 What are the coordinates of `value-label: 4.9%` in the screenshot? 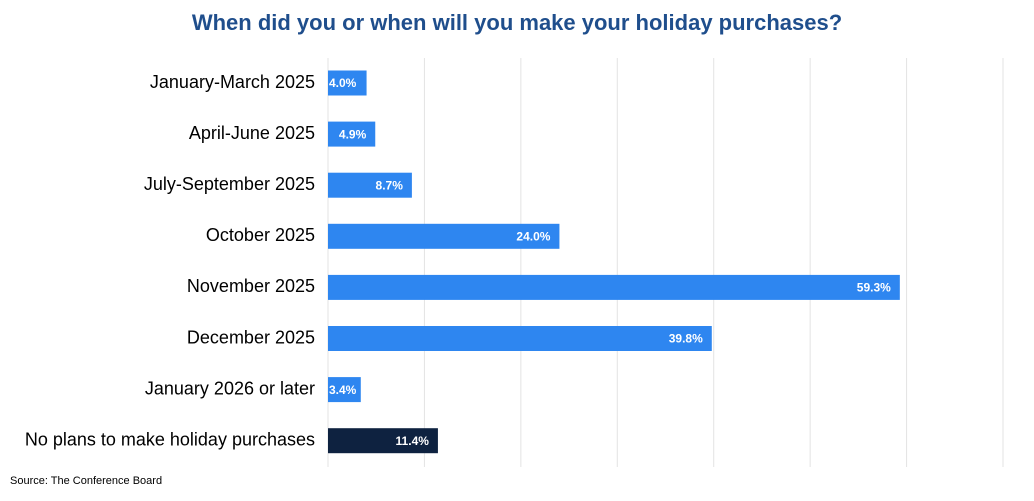 It's located at (353, 134).